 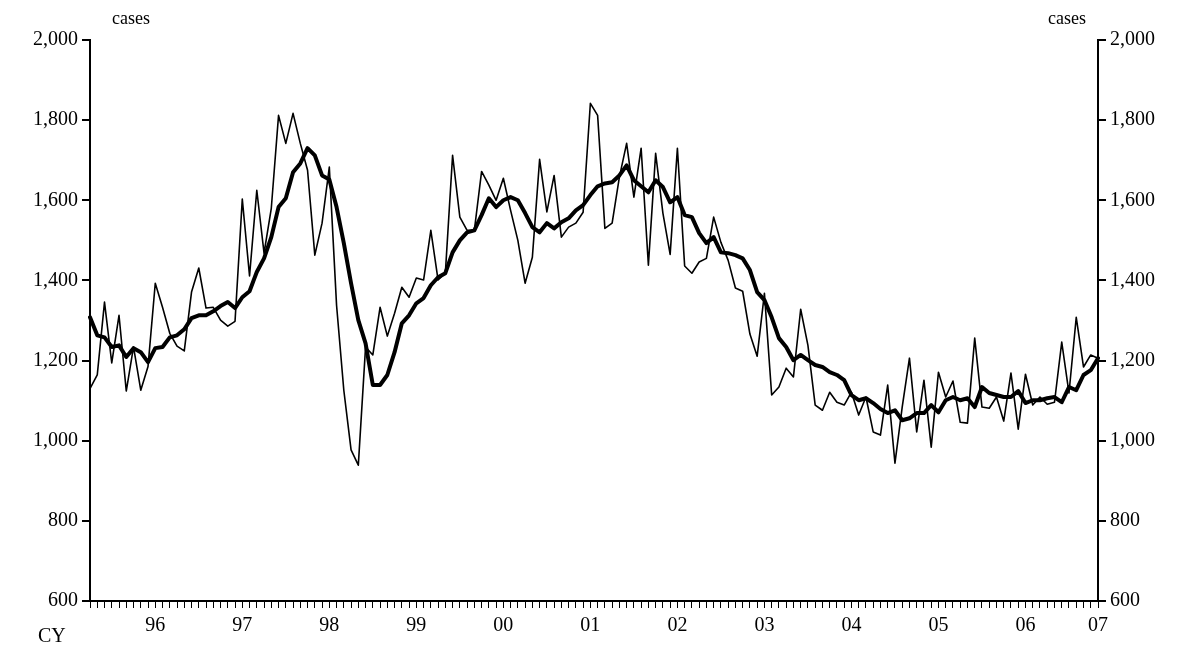 What do you see at coordinates (1132, 118) in the screenshot?
I see `y2-tick-label: 1,800` at bounding box center [1132, 118].